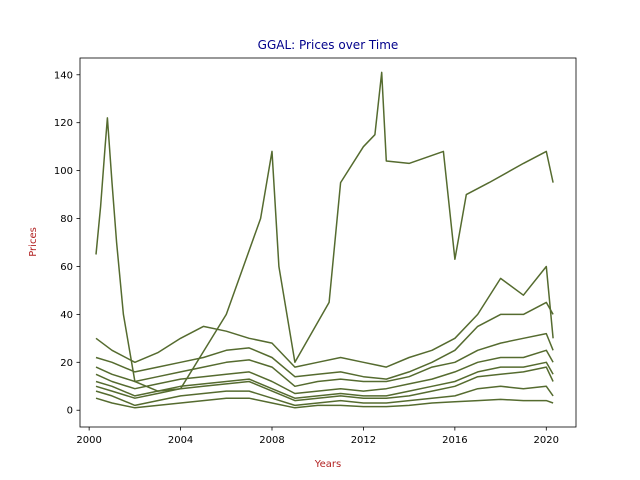  I want to click on x-tick-label: 2020, so click(546, 440).